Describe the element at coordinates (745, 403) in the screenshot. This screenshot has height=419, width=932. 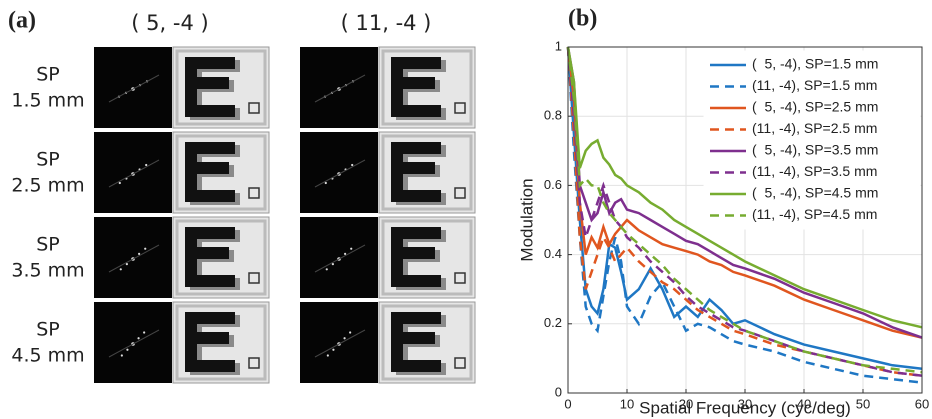
I see `x-tick-label: 30` at that location.